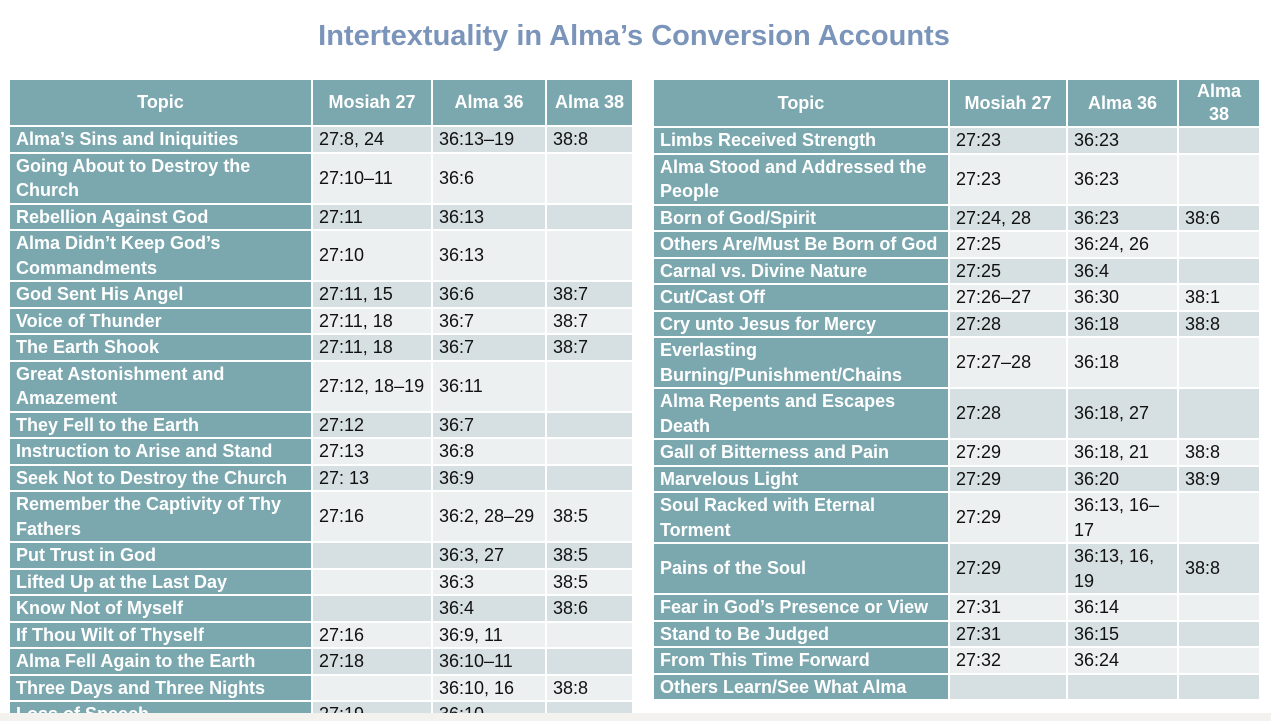 The height and width of the screenshot is (721, 1271). Describe the element at coordinates (320, 634) in the screenshot. I see `table-row: If Thou Wilt of Thyself 27:16 36:9, 11` at that location.